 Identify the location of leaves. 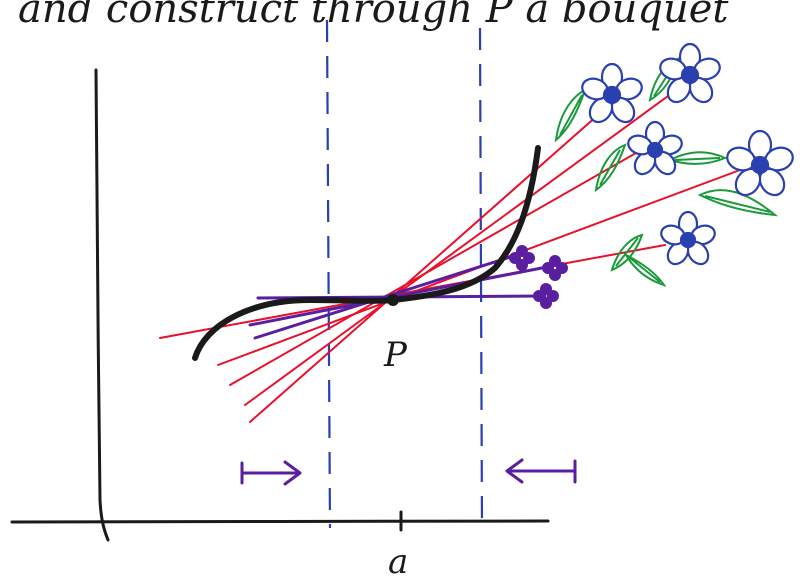
(666, 171).